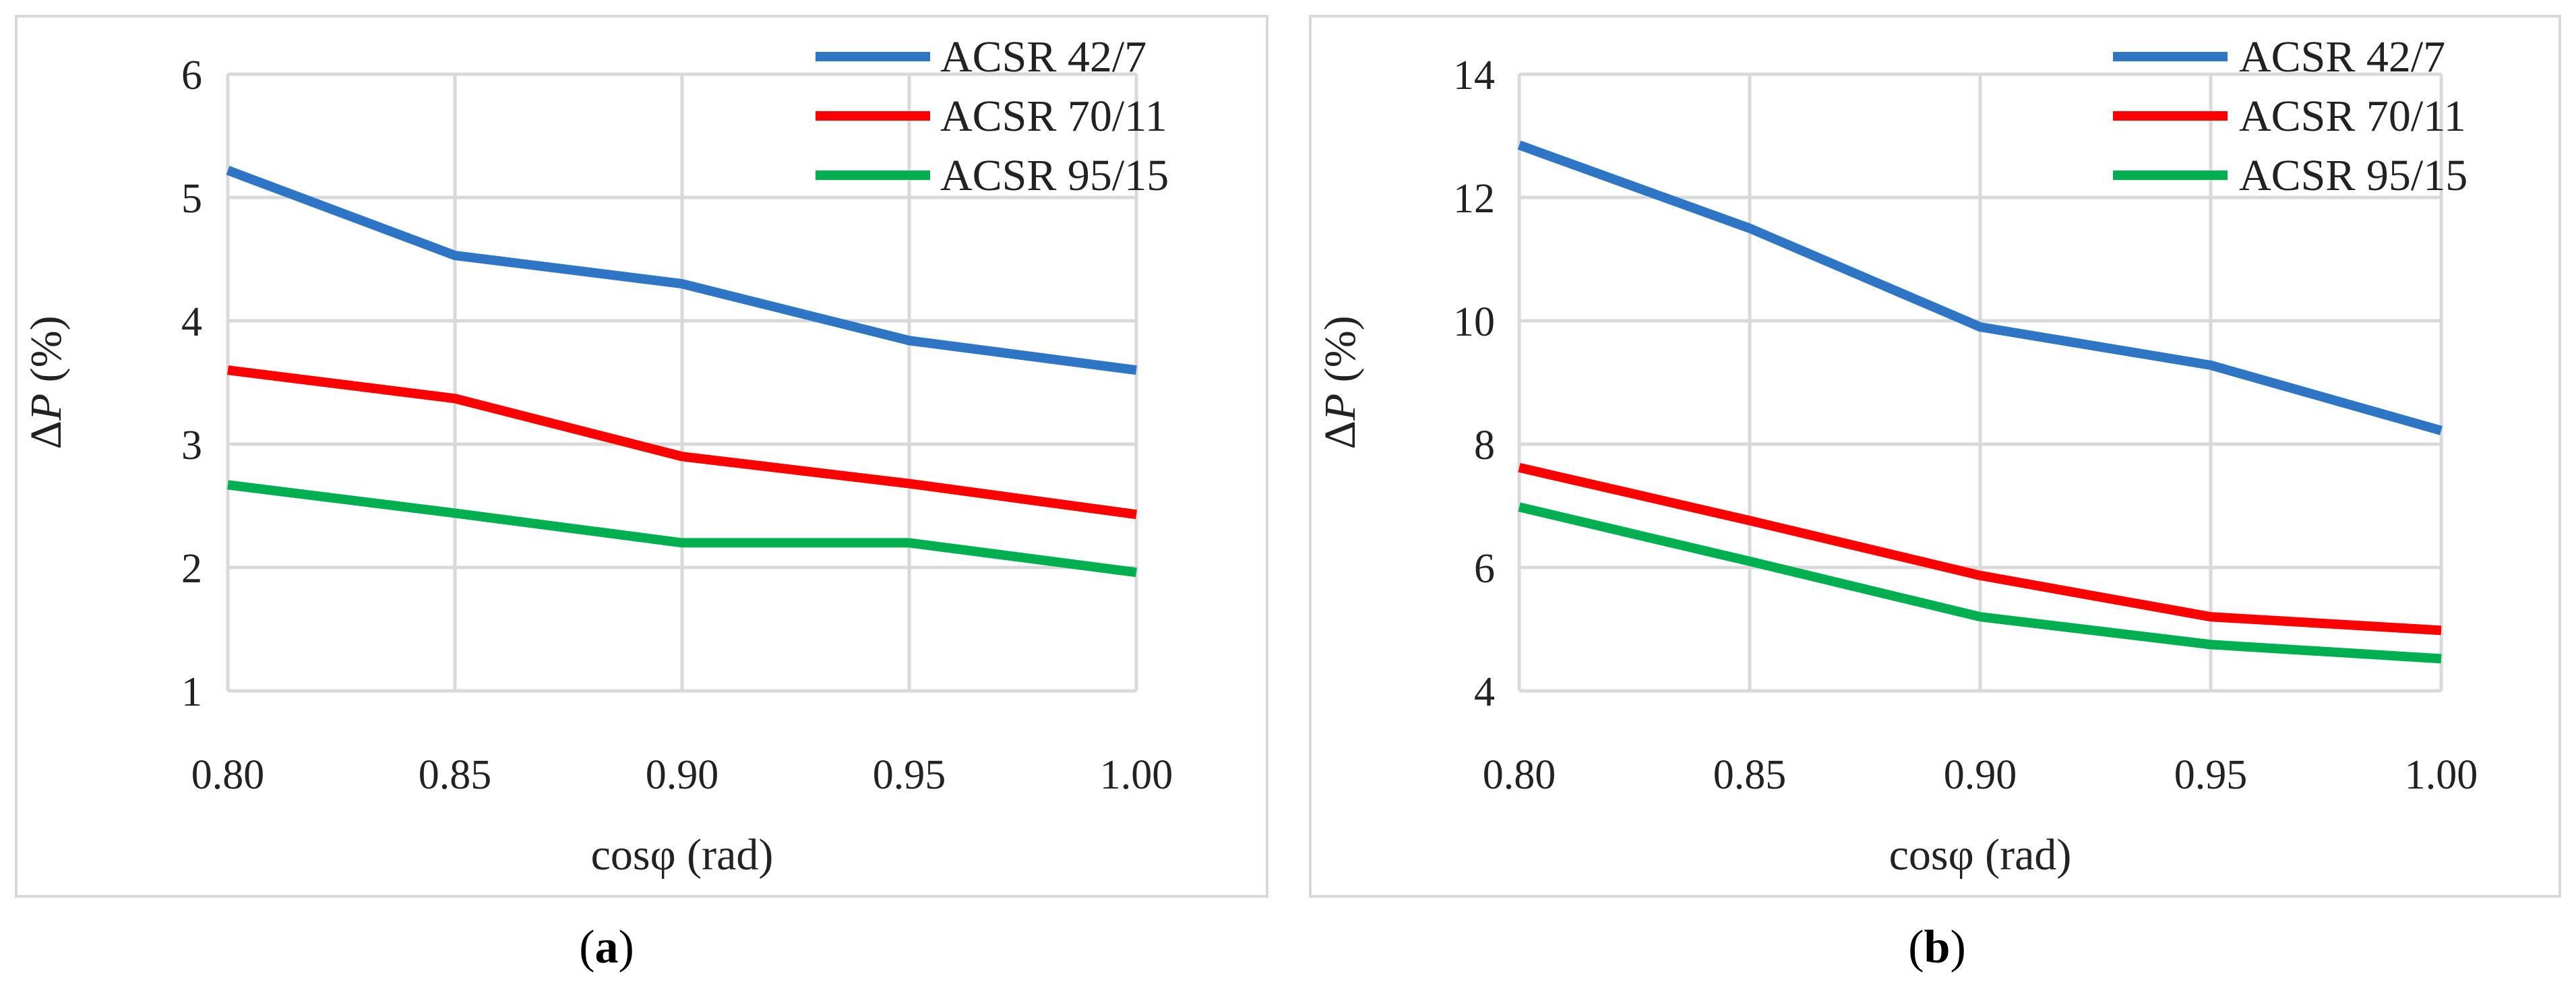  I want to click on chart-b-ytick-label: 6, so click(1485, 569).